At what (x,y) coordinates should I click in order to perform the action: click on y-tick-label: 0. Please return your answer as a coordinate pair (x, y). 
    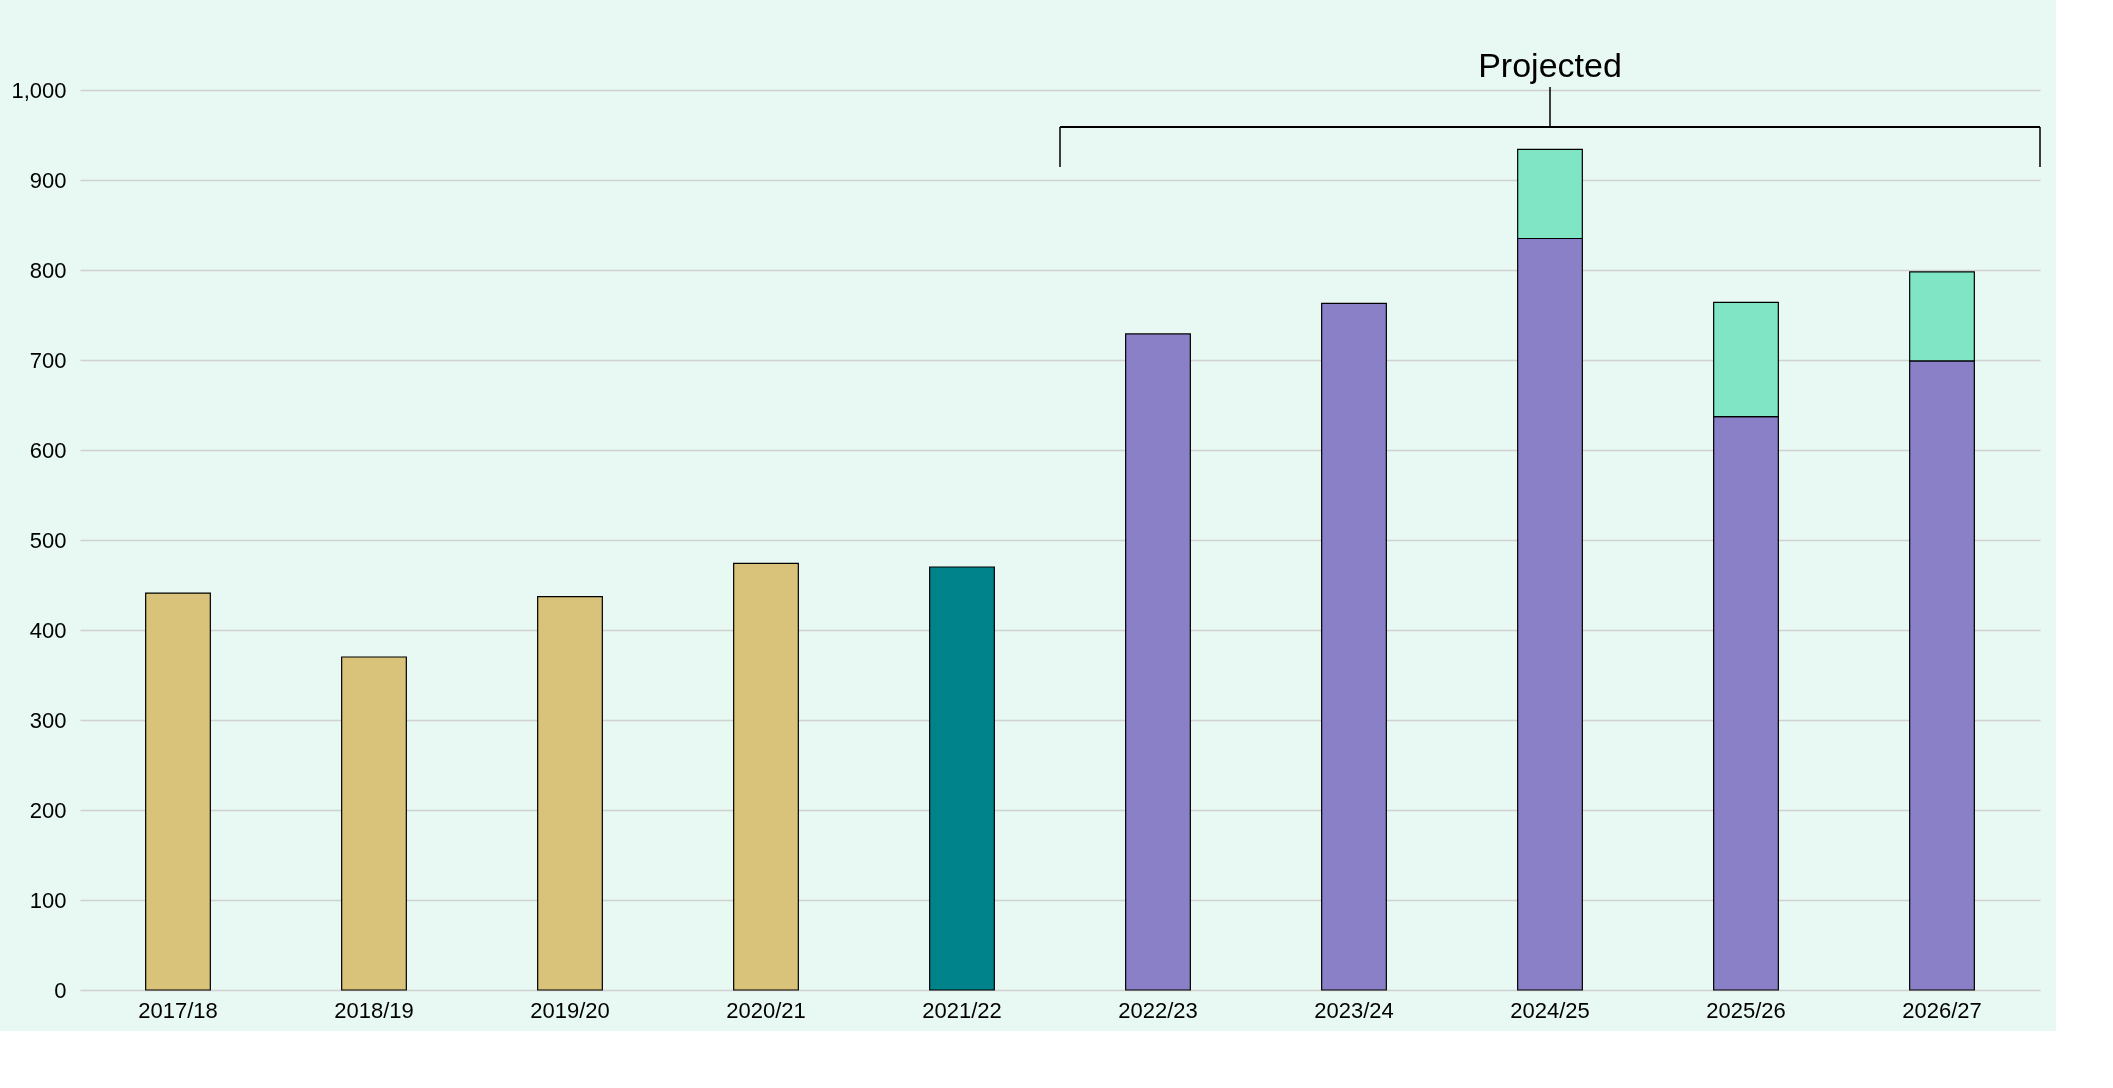
    Looking at the image, I should click on (60, 990).